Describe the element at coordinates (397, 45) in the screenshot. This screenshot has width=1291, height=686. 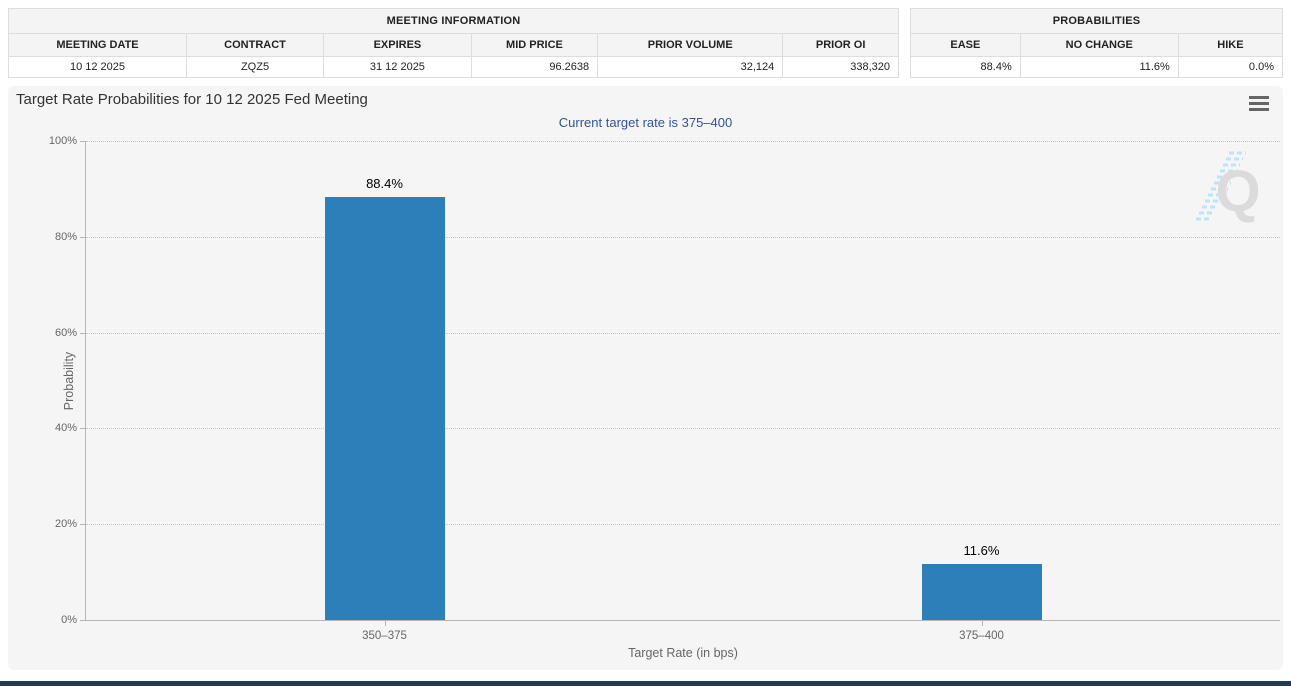
I see `meeting-col-header-2: EXPIRES` at that location.